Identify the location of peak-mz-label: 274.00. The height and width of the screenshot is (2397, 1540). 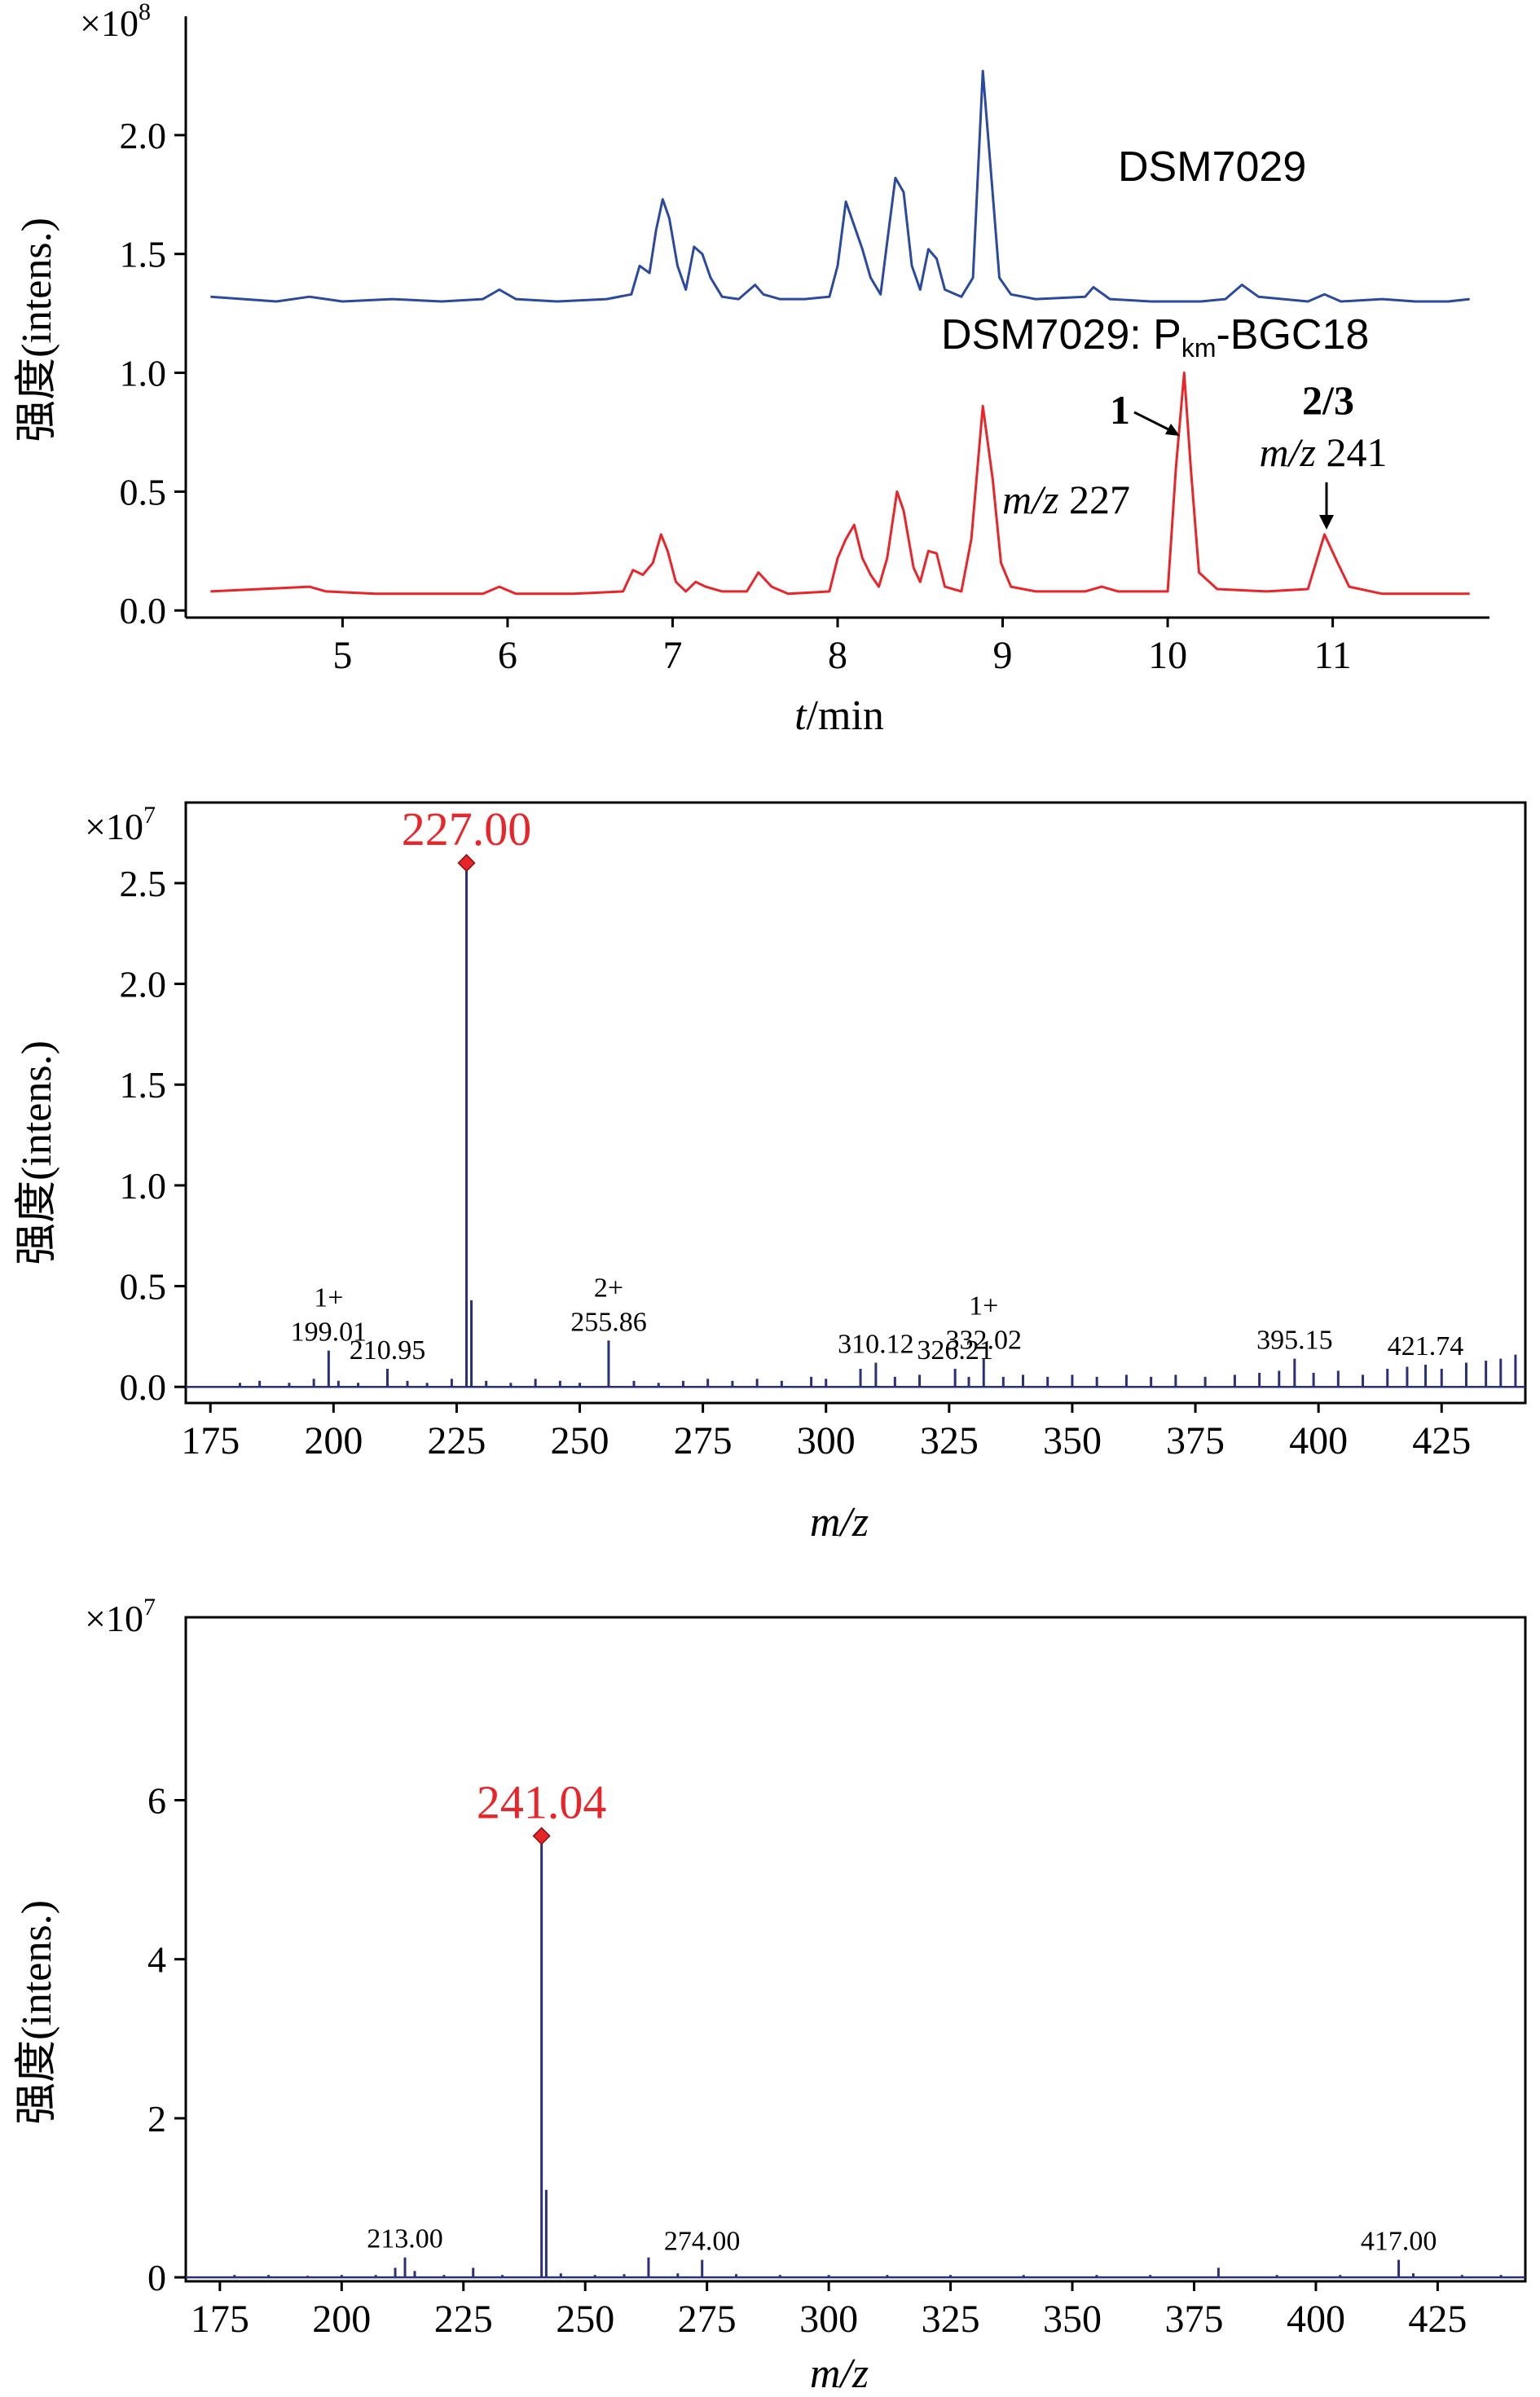
(702, 2242).